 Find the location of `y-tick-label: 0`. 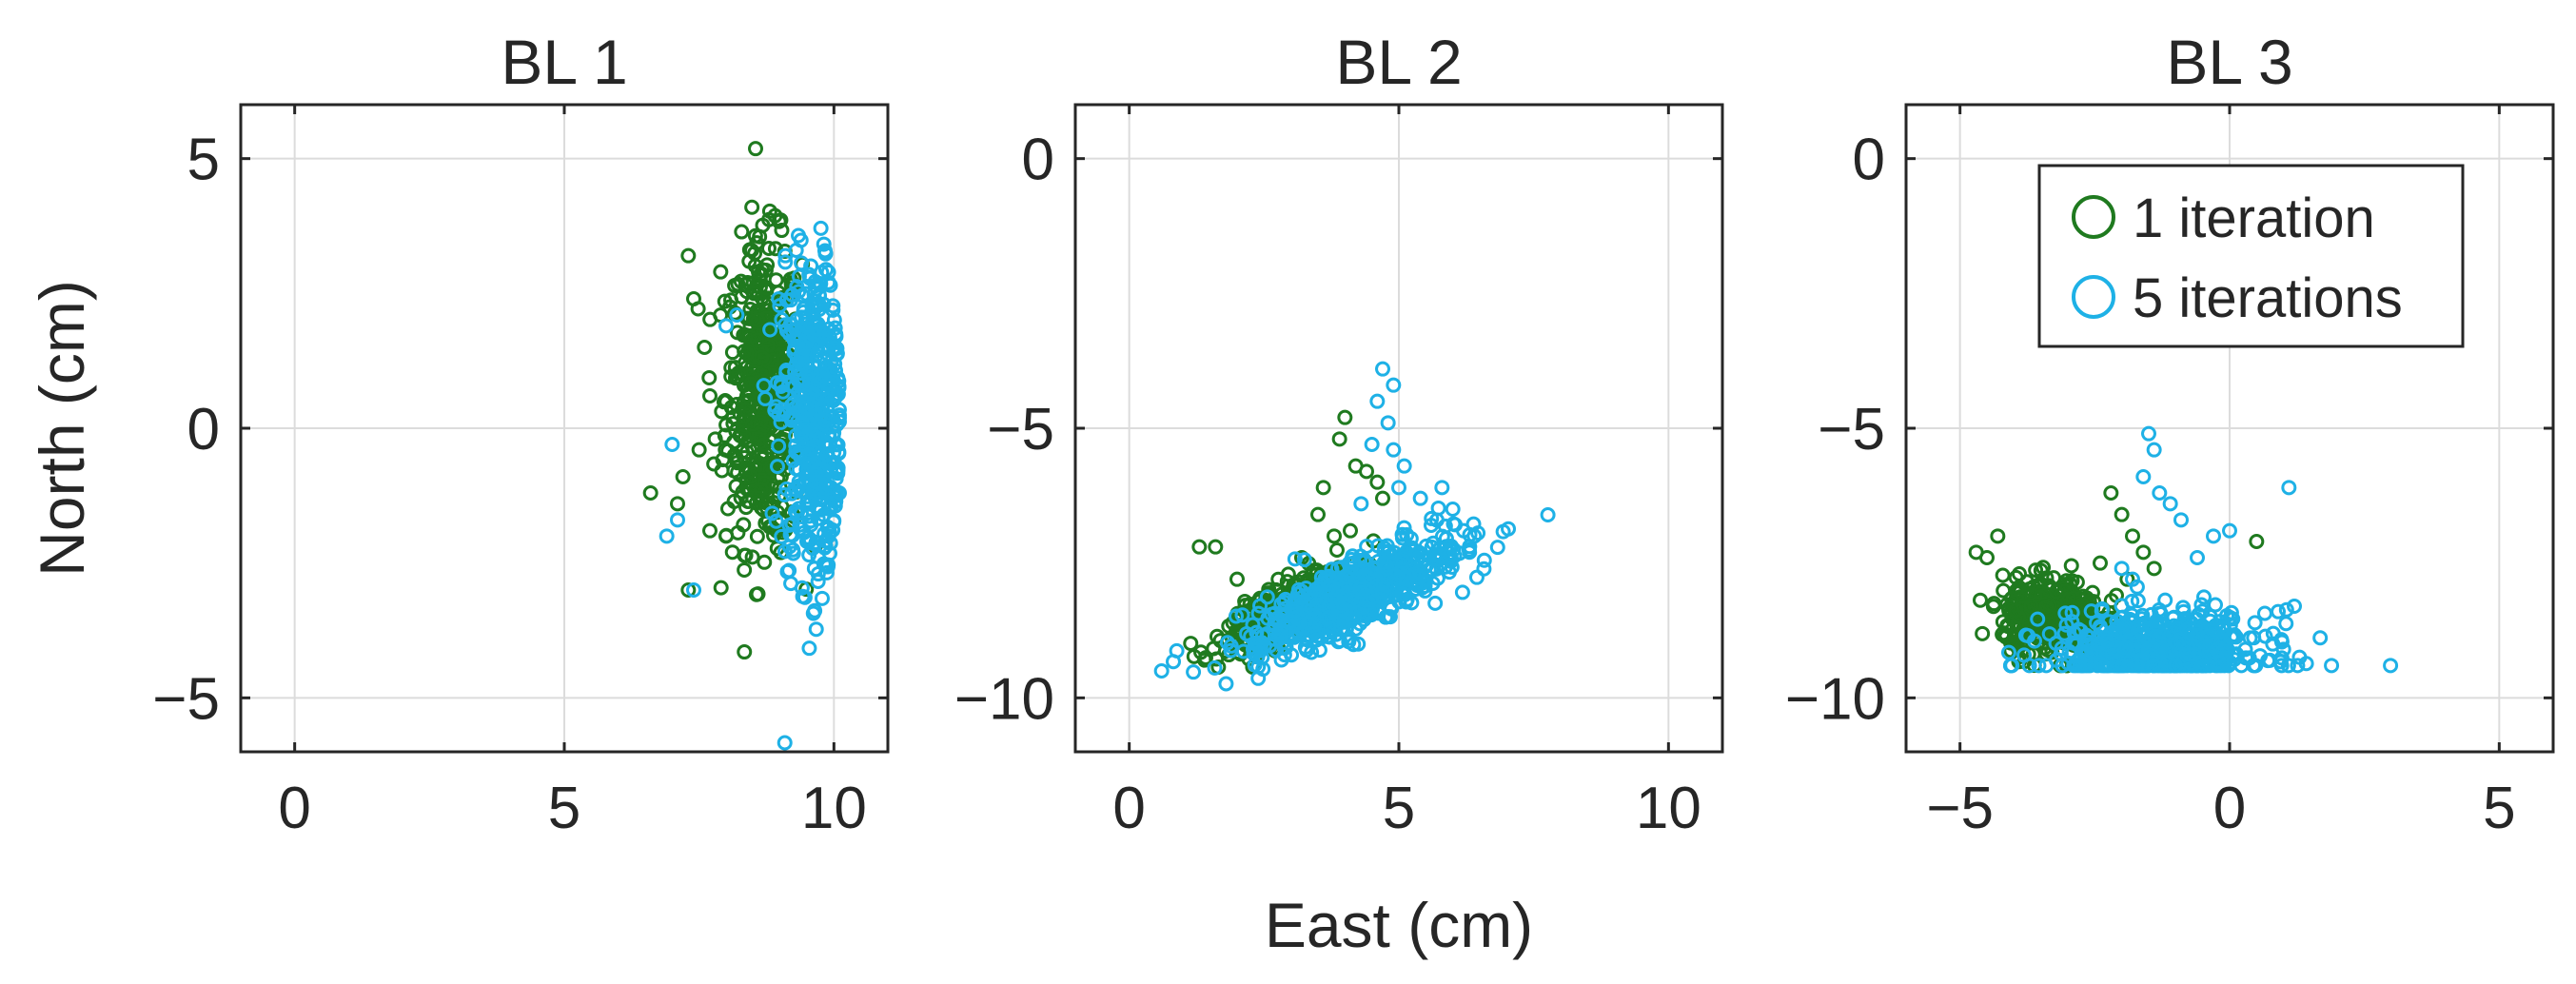

y-tick-label: 0 is located at coordinates (1038, 160).